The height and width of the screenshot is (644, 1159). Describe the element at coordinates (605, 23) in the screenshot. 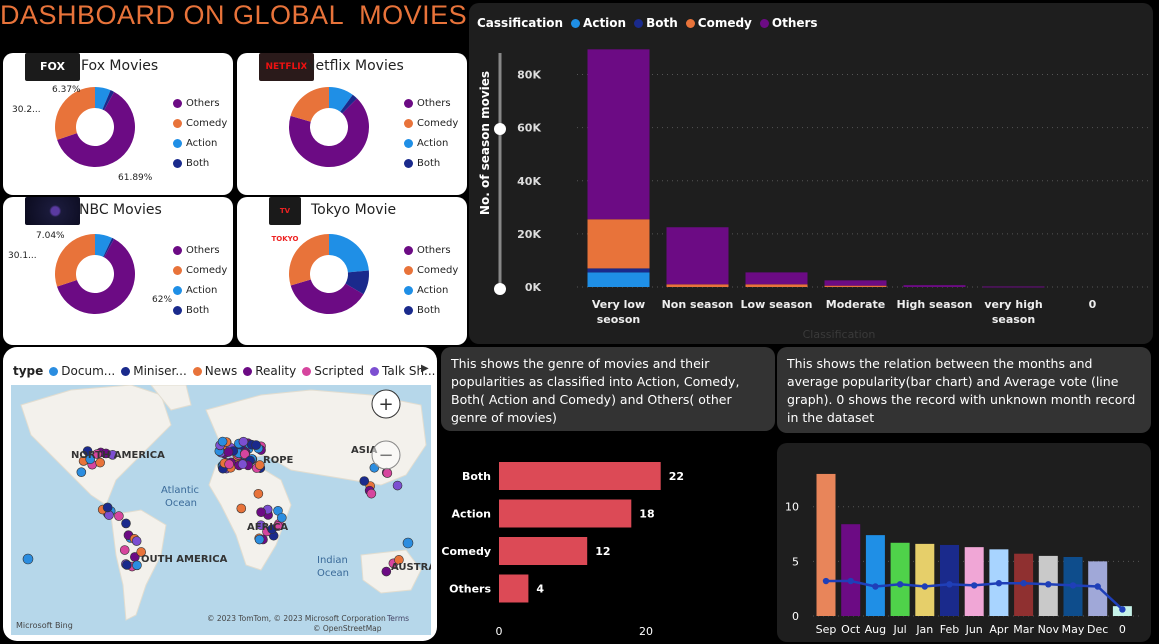

I see `legend-item: Action` at that location.